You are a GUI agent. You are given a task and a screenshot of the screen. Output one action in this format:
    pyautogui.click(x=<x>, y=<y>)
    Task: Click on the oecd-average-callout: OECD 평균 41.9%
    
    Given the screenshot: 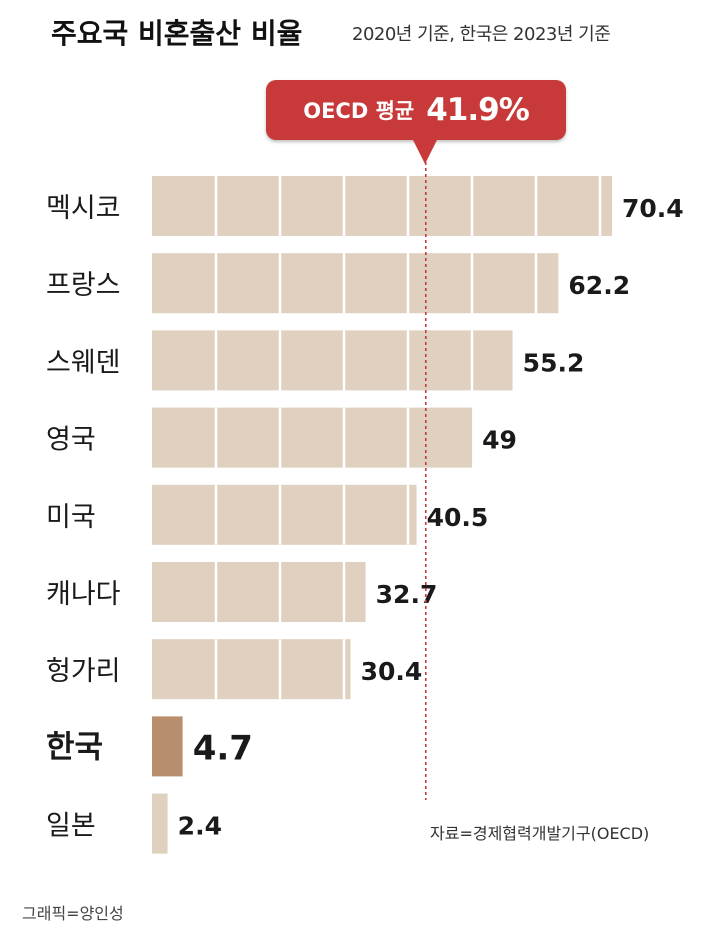 What is the action you would take?
    pyautogui.click(x=416, y=110)
    